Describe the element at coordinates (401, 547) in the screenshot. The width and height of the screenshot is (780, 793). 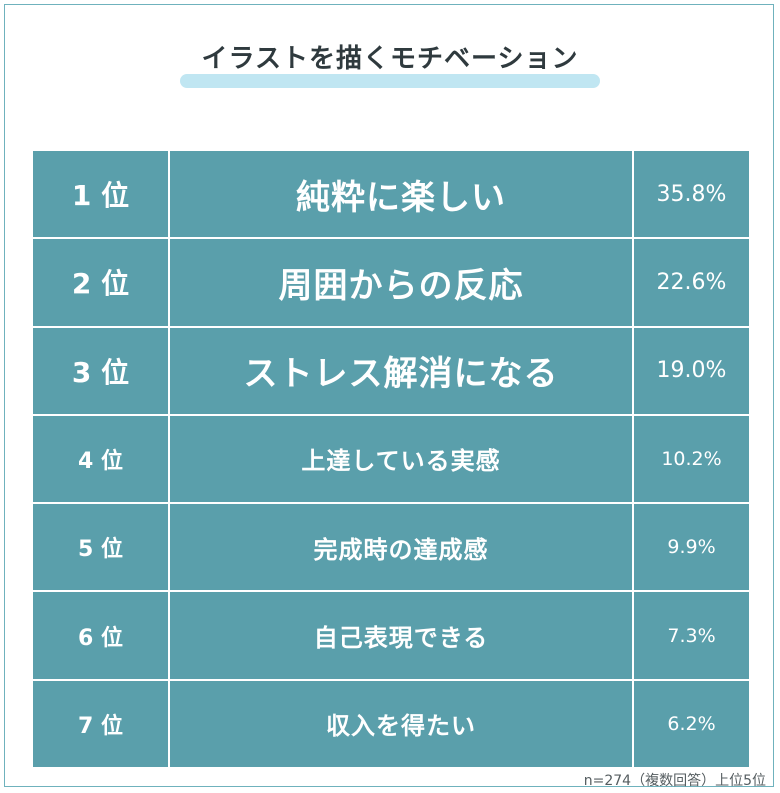
I see `motivation-item: 完成時の達成感` at that location.